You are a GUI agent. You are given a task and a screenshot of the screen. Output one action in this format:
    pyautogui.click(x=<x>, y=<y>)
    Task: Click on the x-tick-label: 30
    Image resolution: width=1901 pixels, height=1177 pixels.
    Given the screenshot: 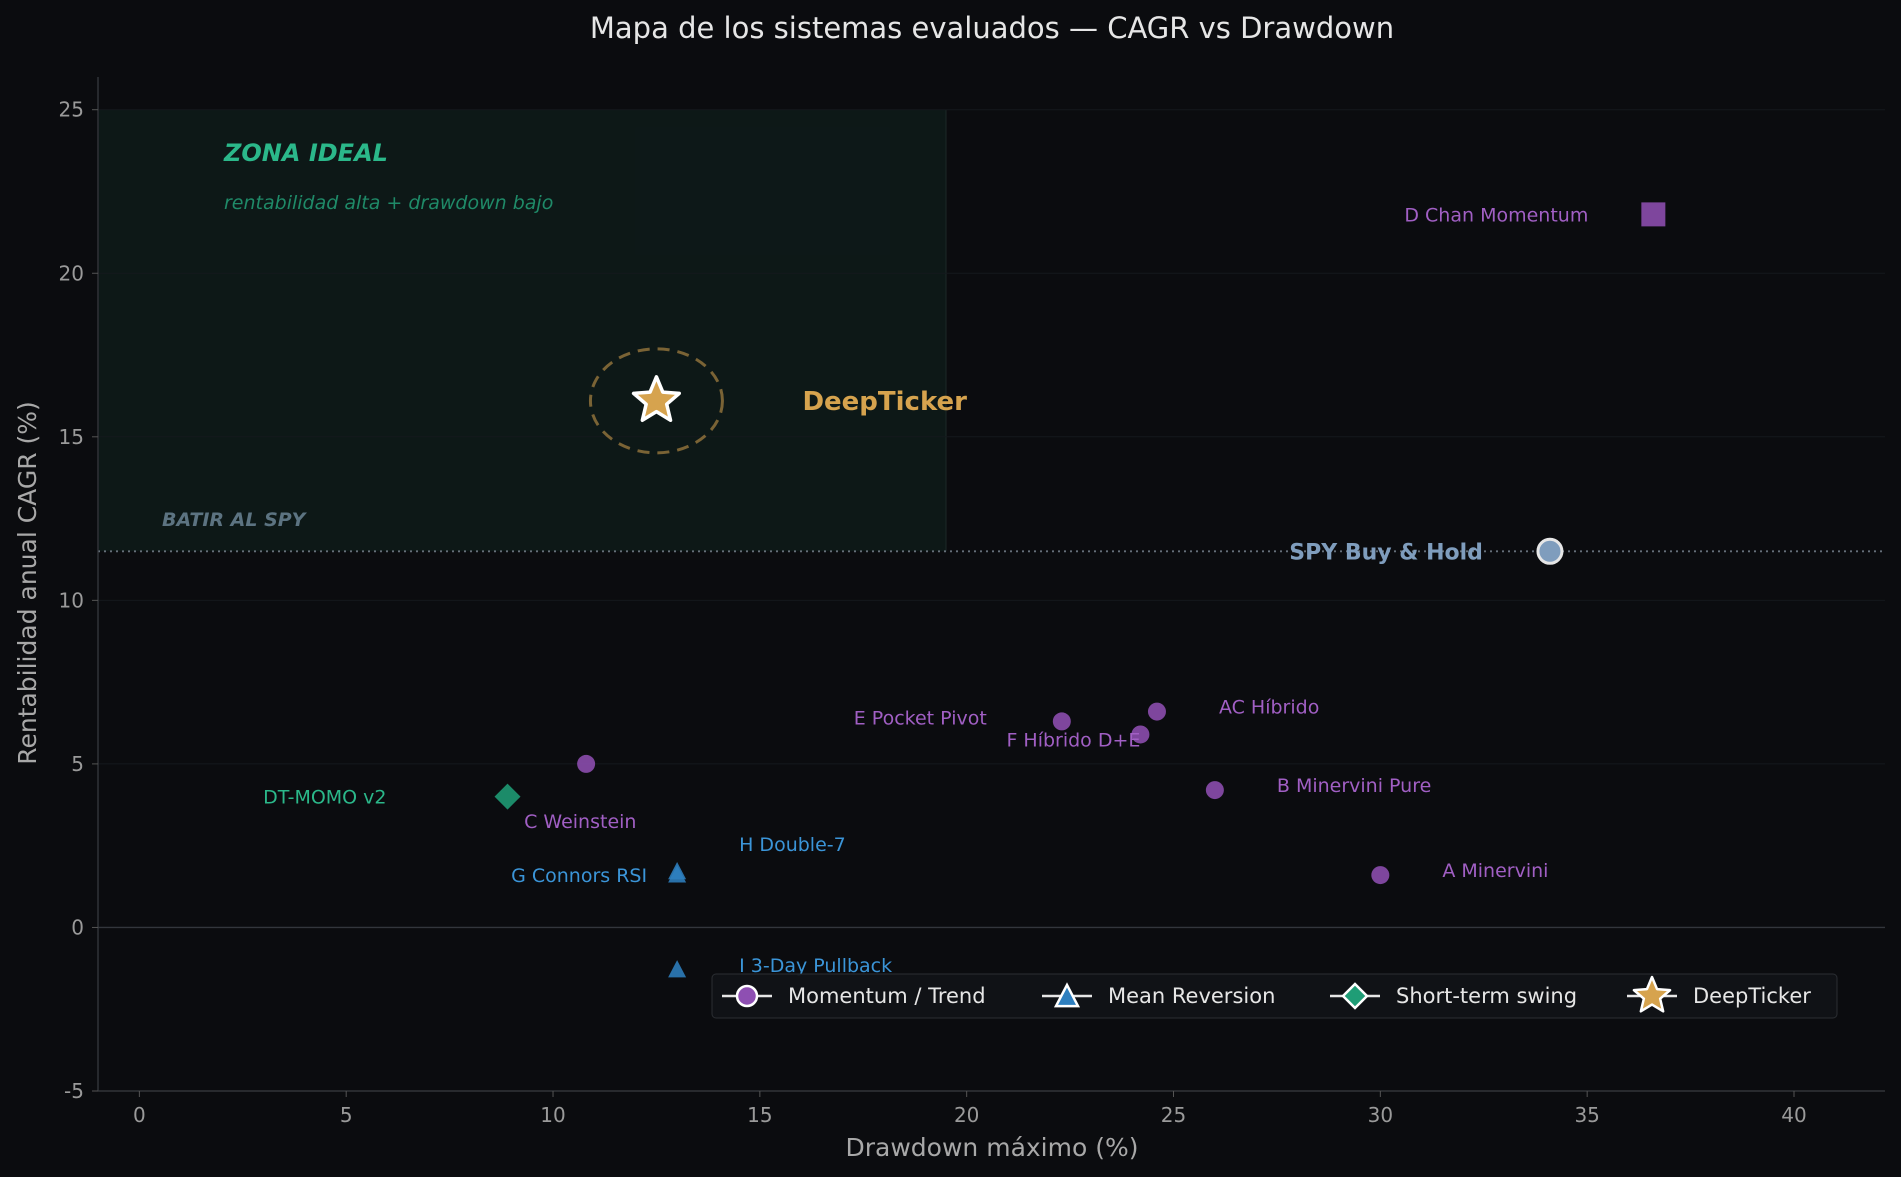 What is the action you would take?
    pyautogui.click(x=1380, y=1115)
    